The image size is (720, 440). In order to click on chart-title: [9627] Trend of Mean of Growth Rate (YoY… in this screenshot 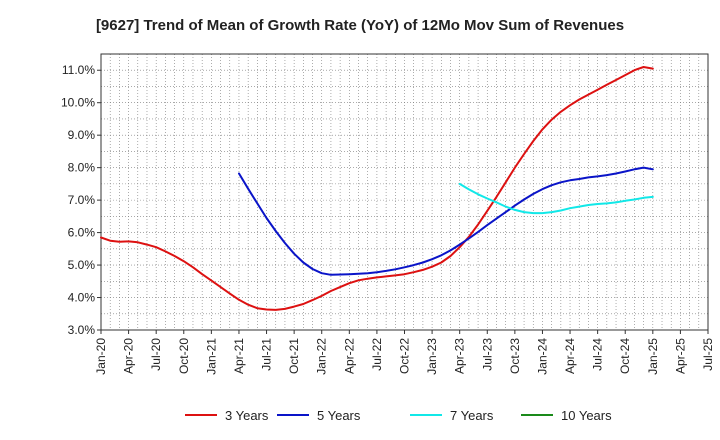, I will do `click(360, 25)`.